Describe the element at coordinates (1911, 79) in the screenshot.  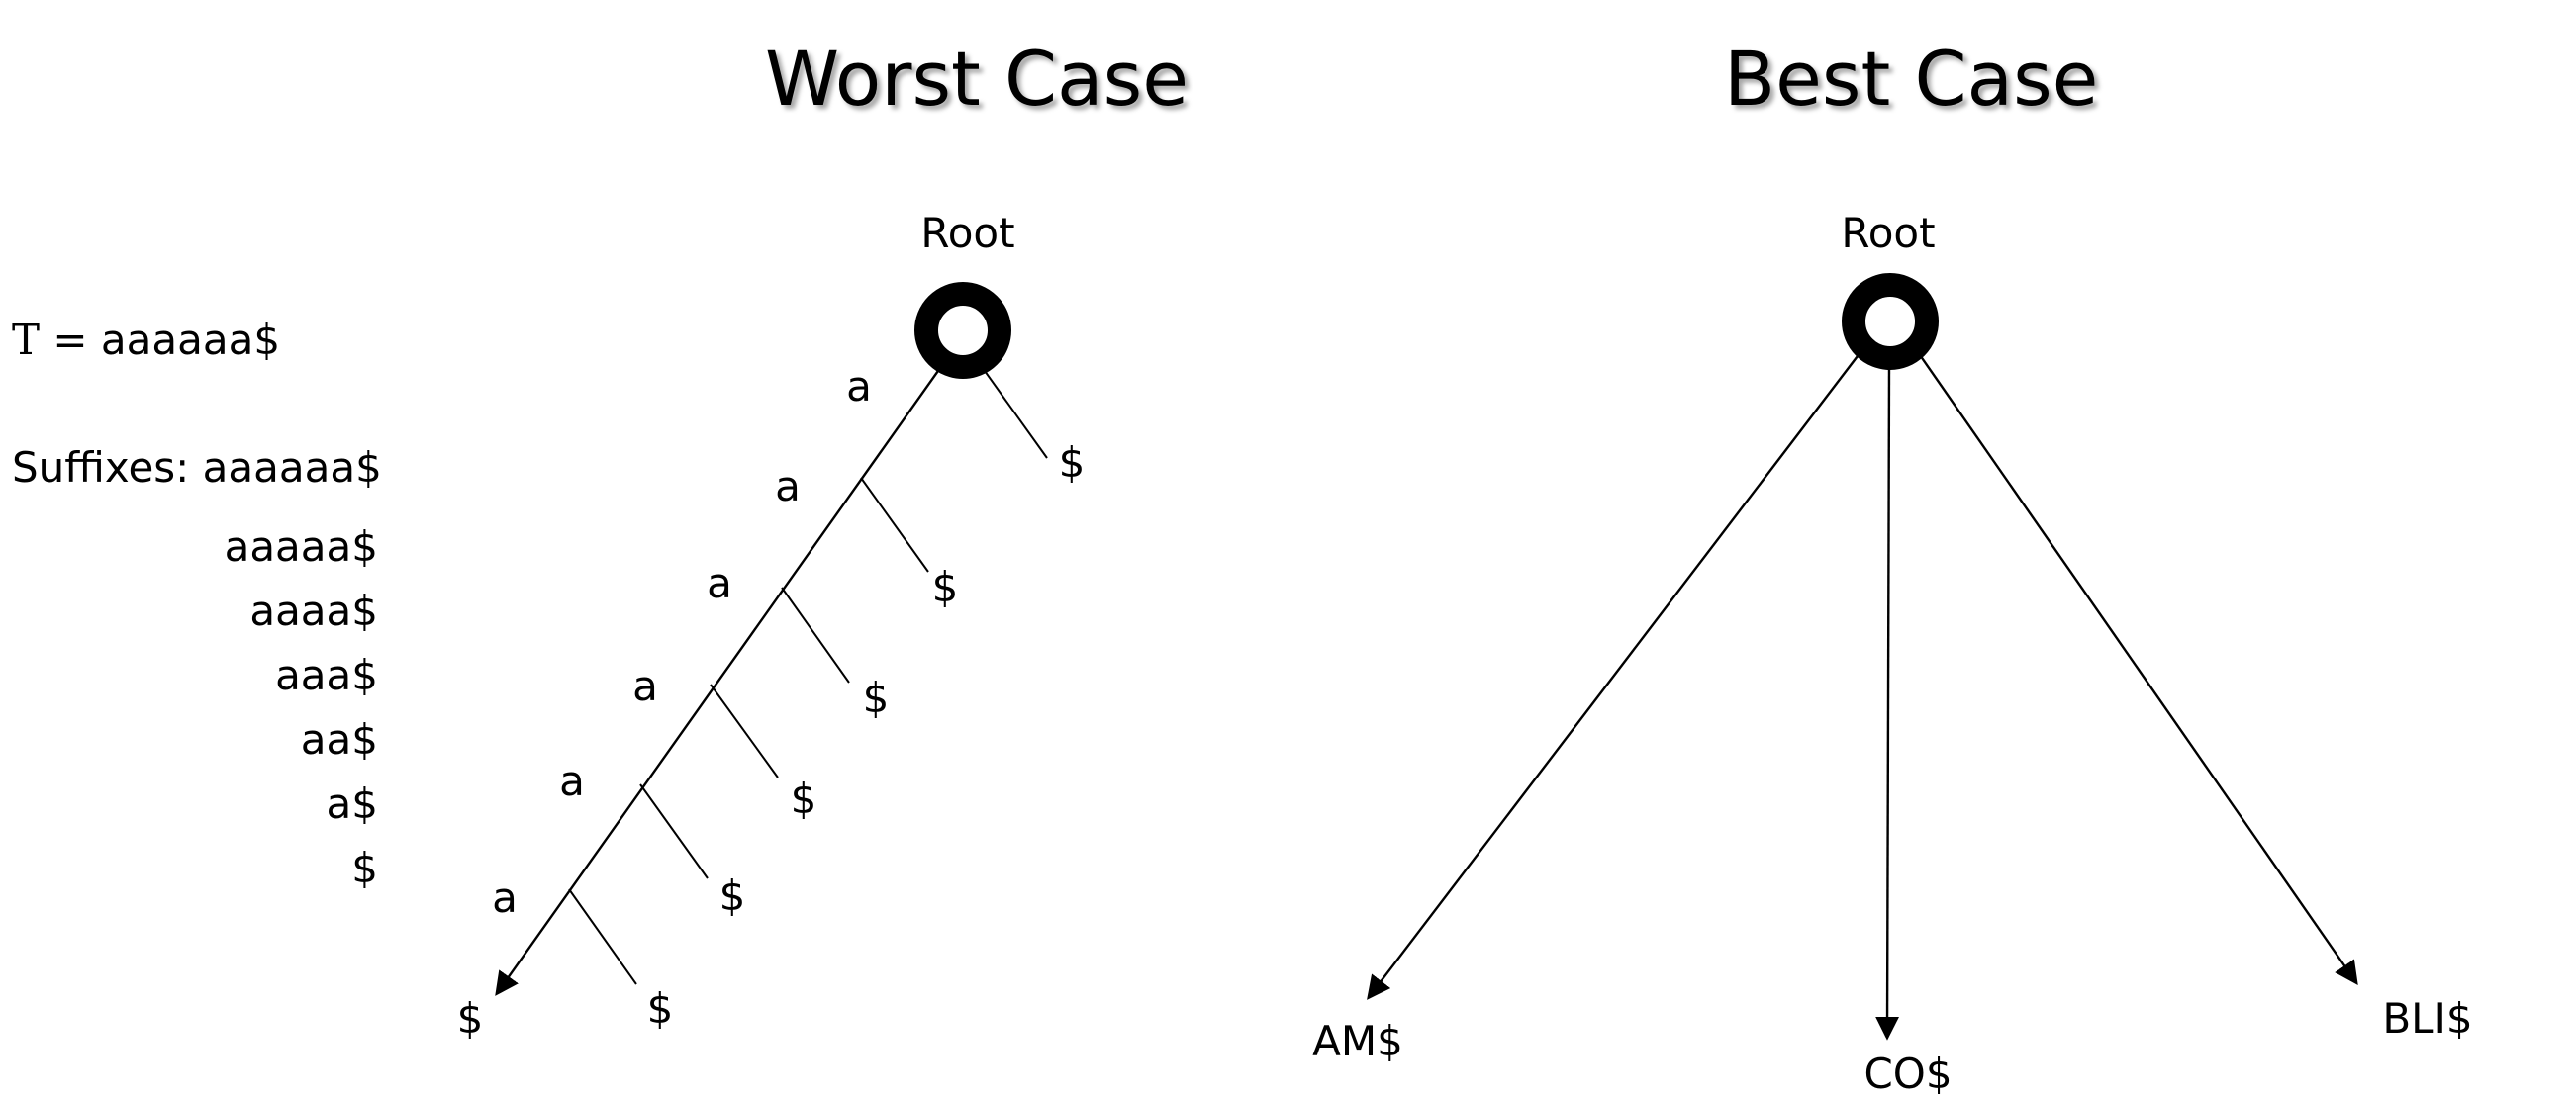
I see `best-case-title: Best Case` at that location.